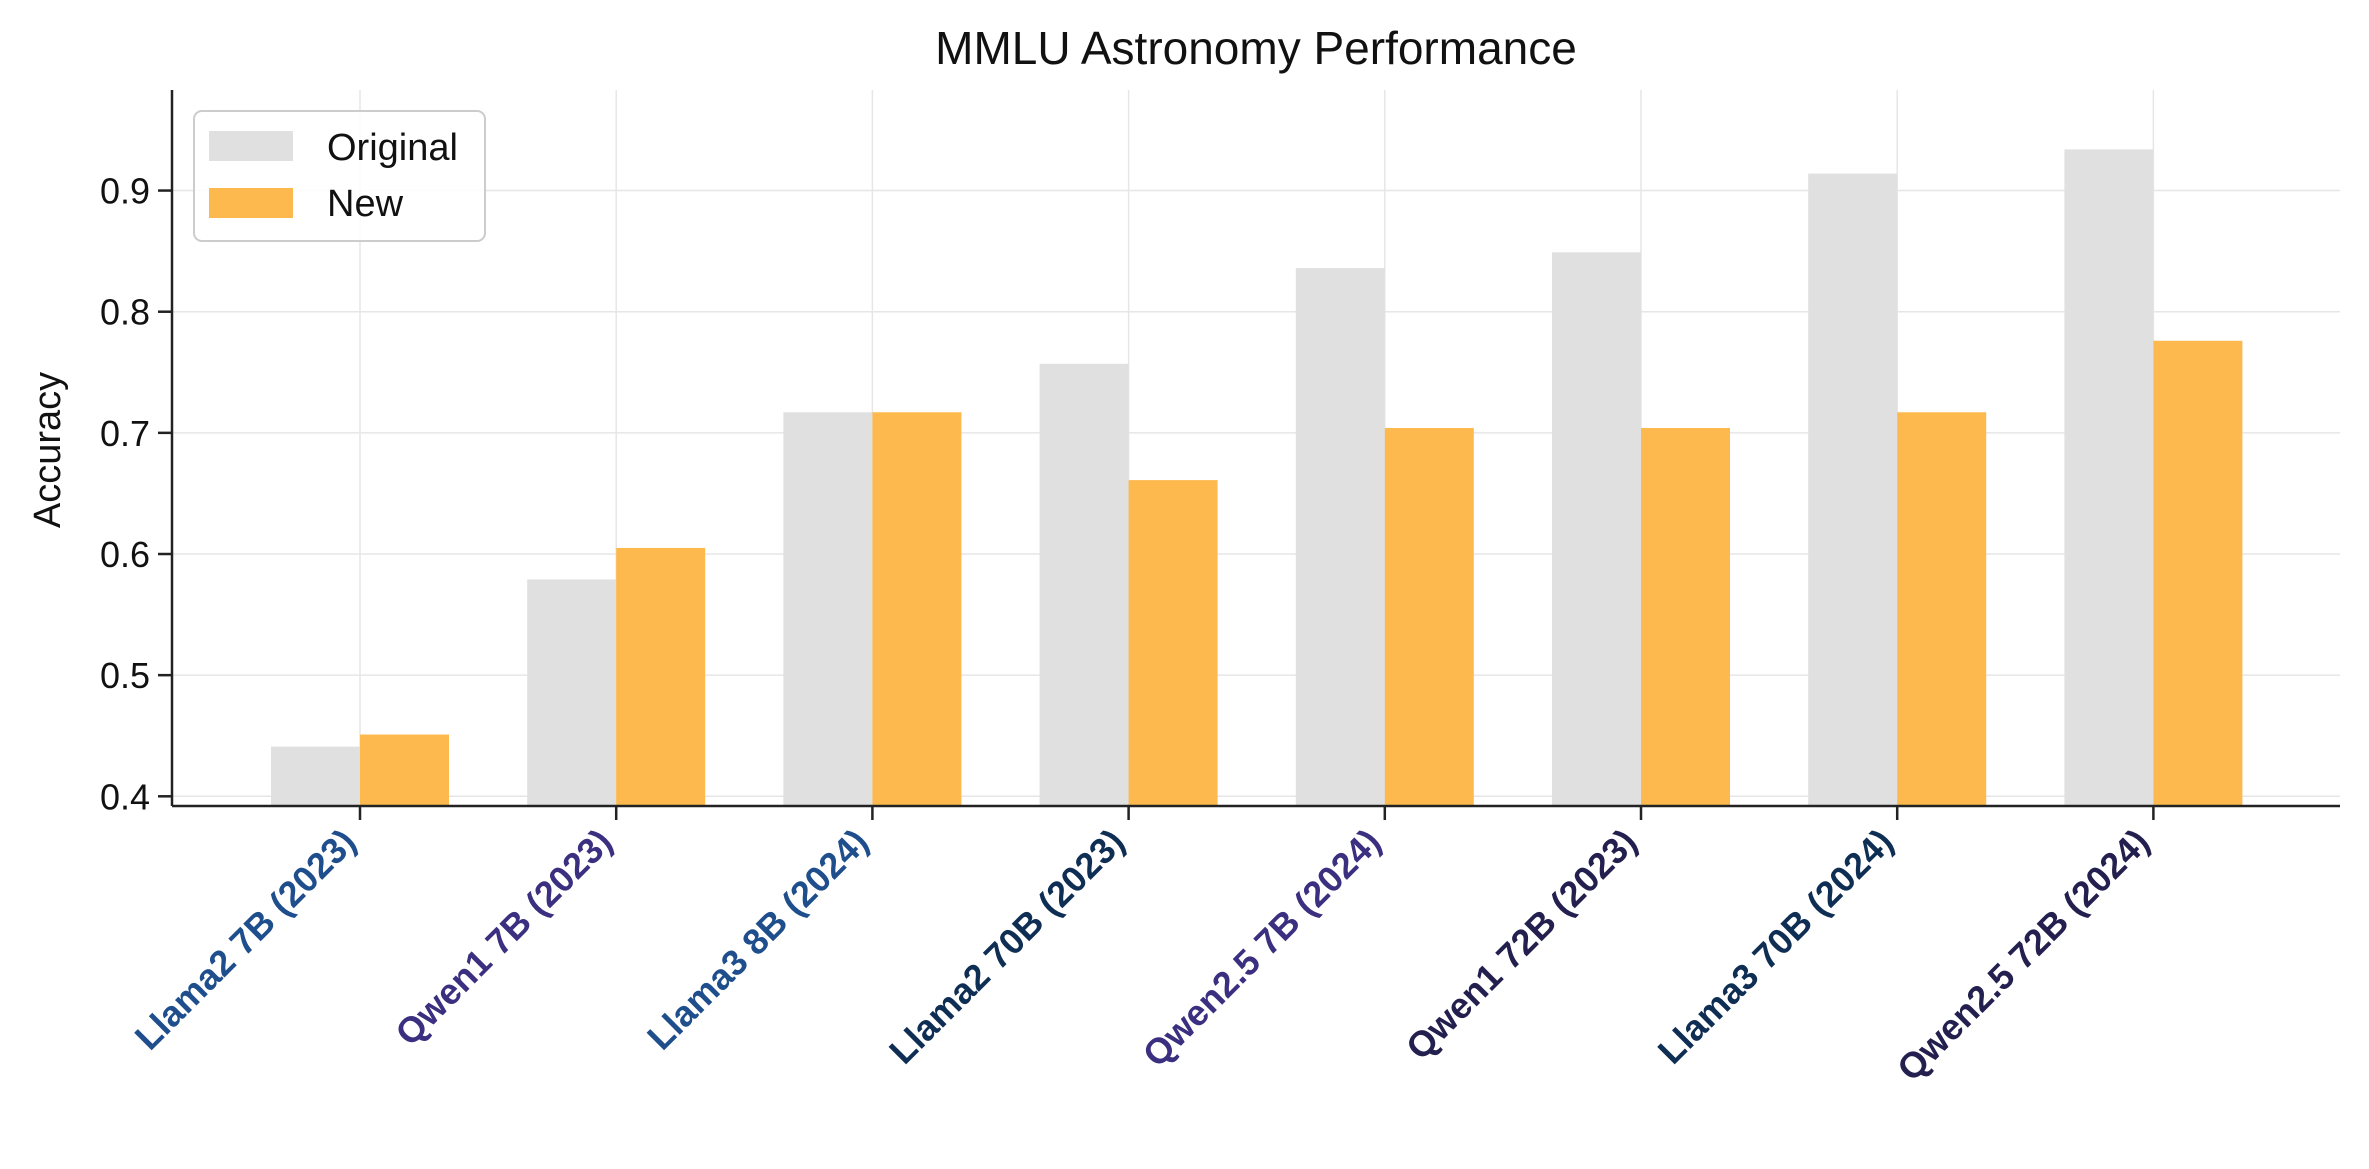  I want to click on y-tick-label: 0.8, so click(125, 312).